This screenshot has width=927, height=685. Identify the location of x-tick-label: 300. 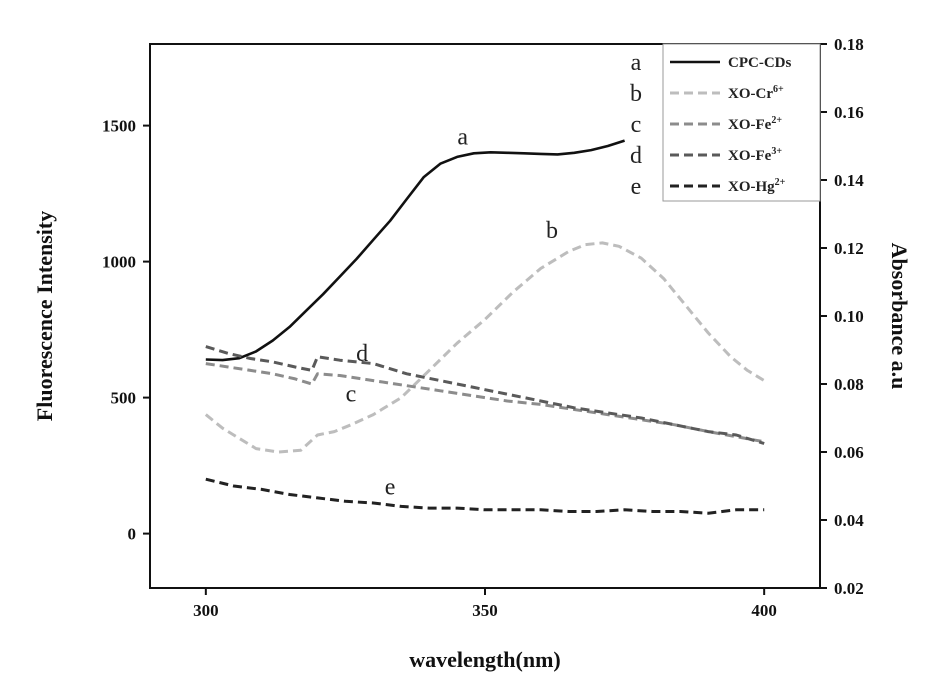
(206, 610).